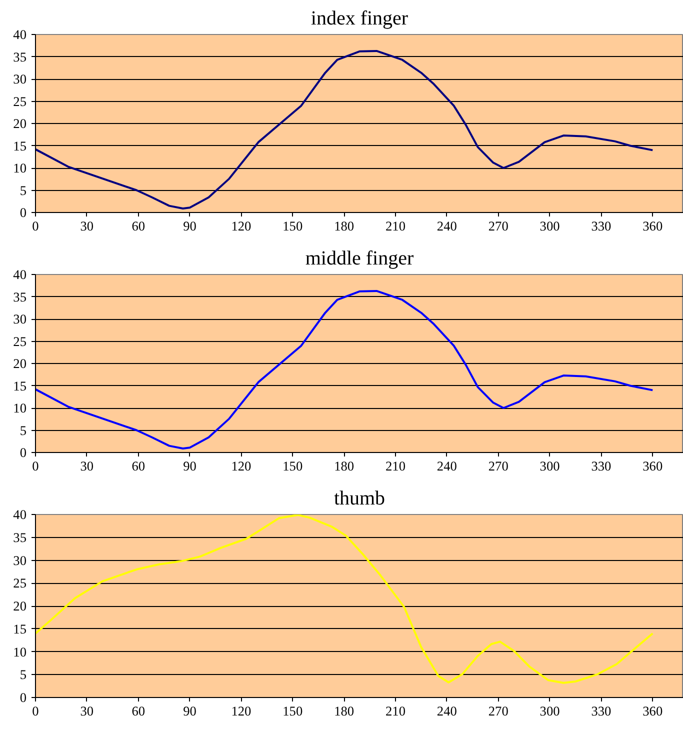 This screenshot has width=683, height=735. What do you see at coordinates (360, 499) in the screenshot?
I see `chart-title: thumb` at bounding box center [360, 499].